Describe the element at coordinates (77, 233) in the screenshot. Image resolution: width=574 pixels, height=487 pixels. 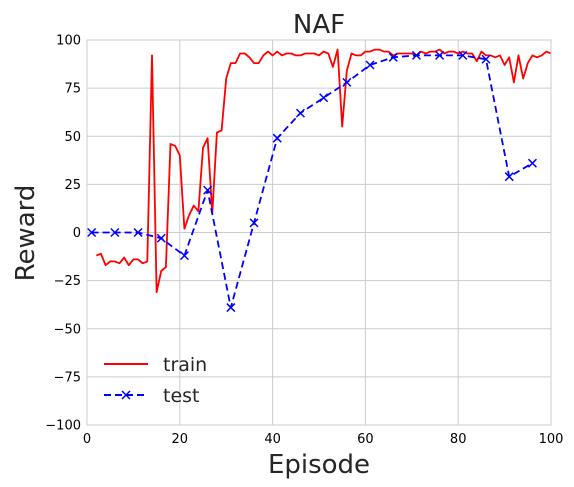
I see `y-tick-label: 0` at that location.